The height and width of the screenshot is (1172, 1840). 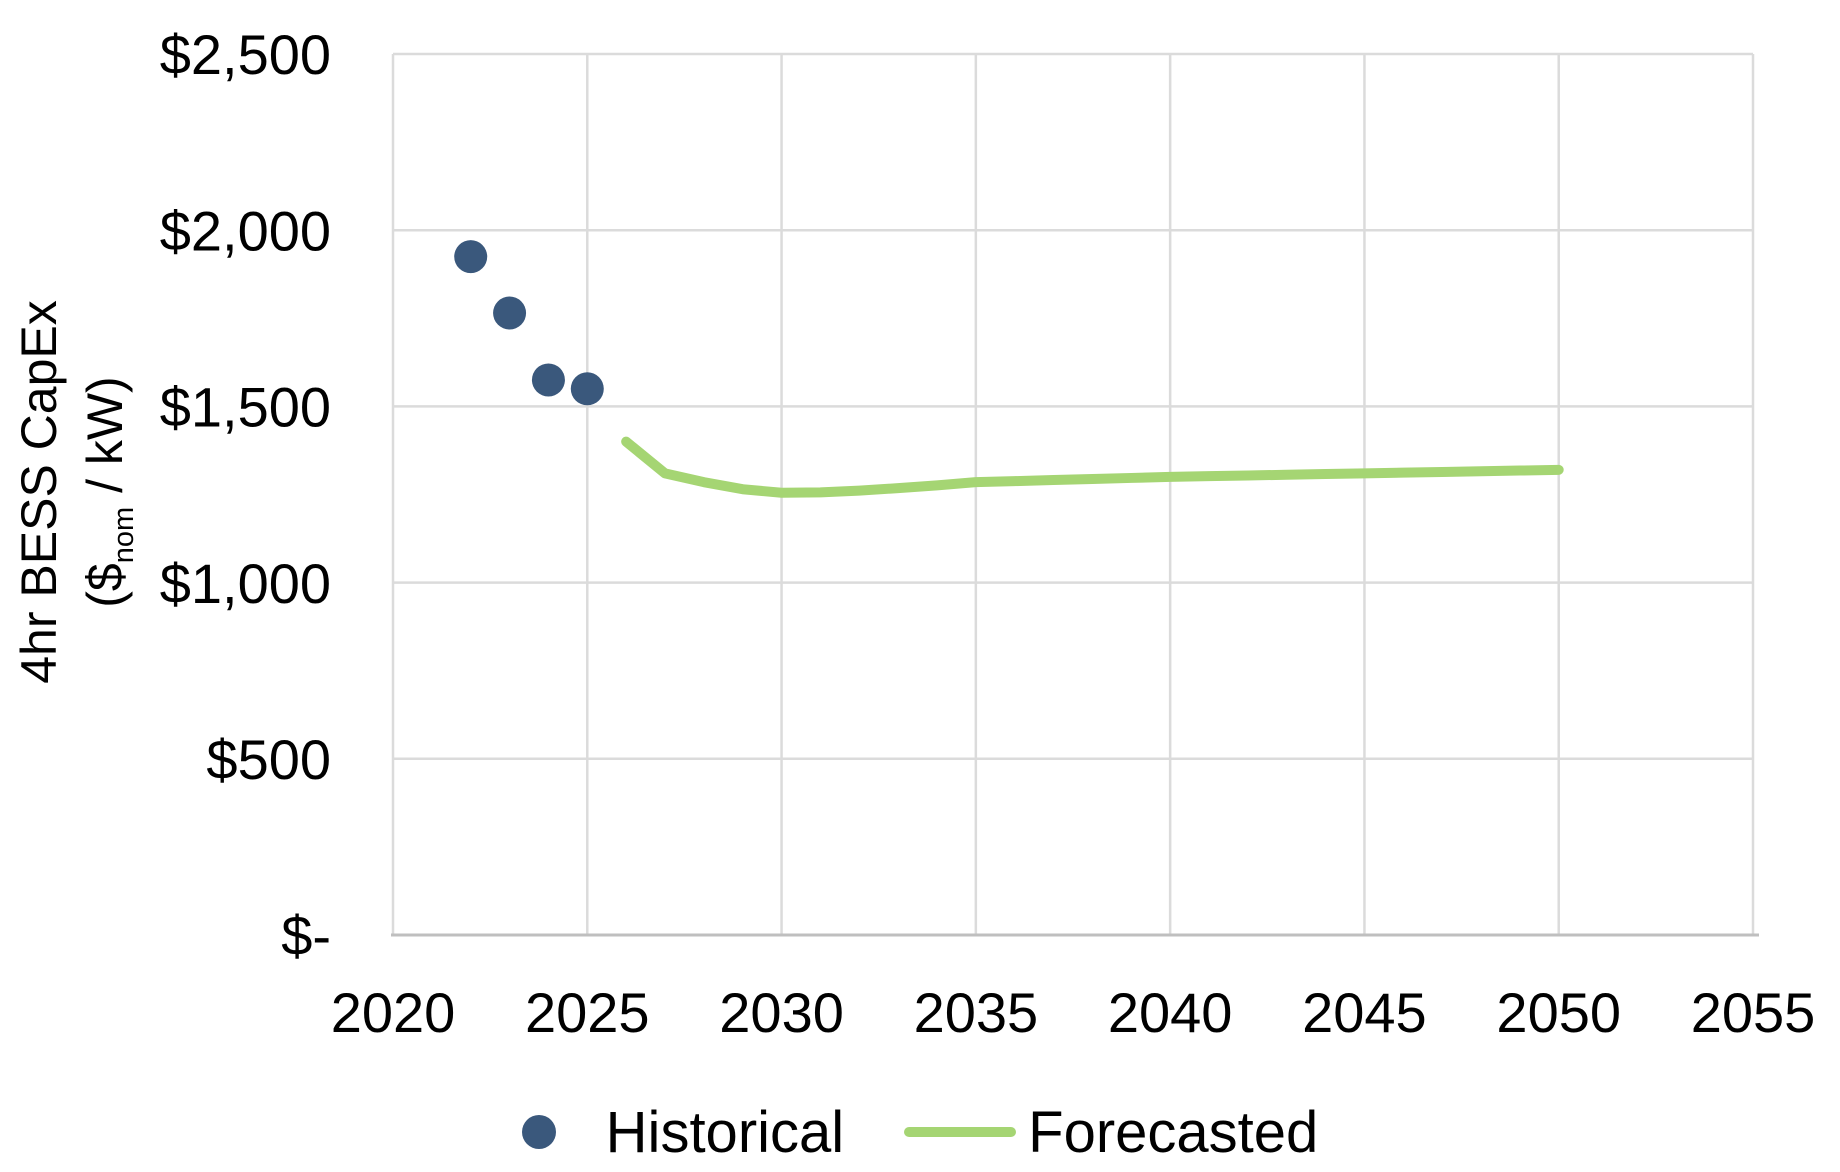 I want to click on y-tick-label-2000: $2,000, so click(x=245, y=230).